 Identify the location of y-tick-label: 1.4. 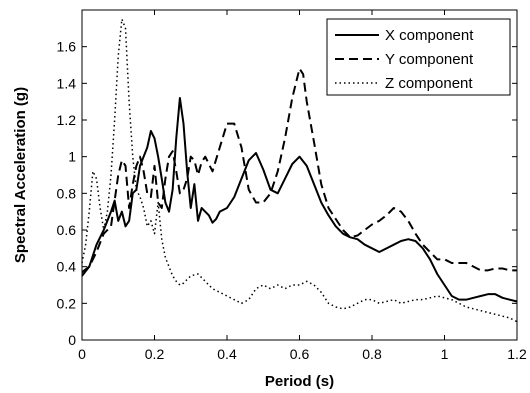
(67, 83).